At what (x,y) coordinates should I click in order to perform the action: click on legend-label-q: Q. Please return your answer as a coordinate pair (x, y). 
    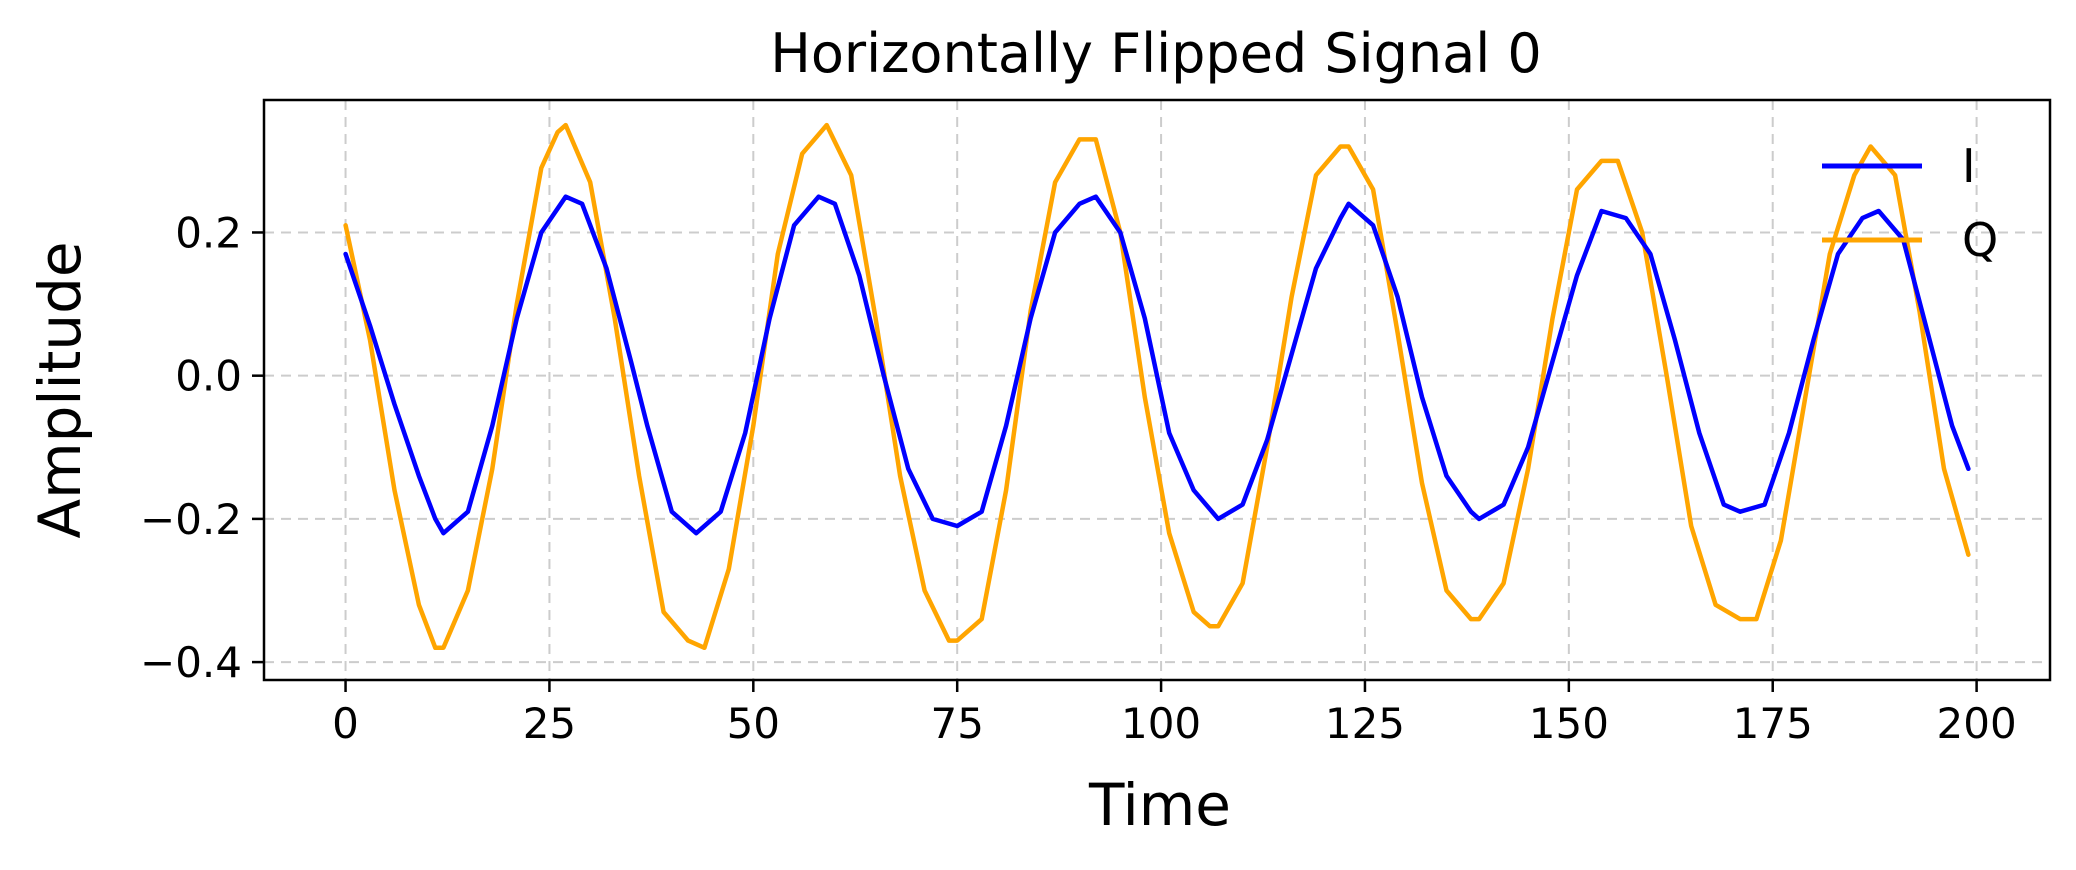
    Looking at the image, I should click on (1980, 240).